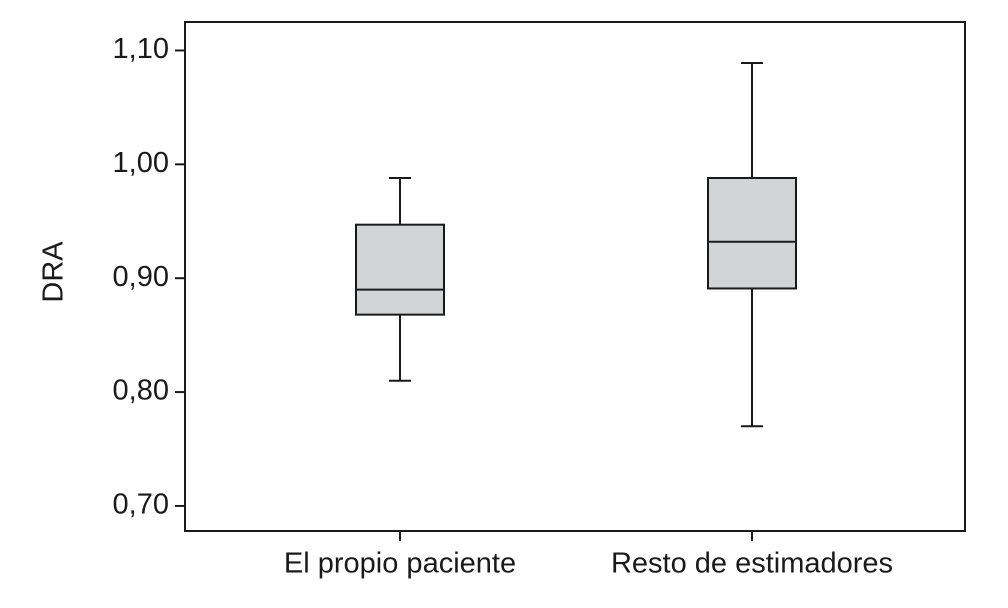 This screenshot has width=1008, height=608. I want to click on y-tick-label: 1,10, so click(141, 49).